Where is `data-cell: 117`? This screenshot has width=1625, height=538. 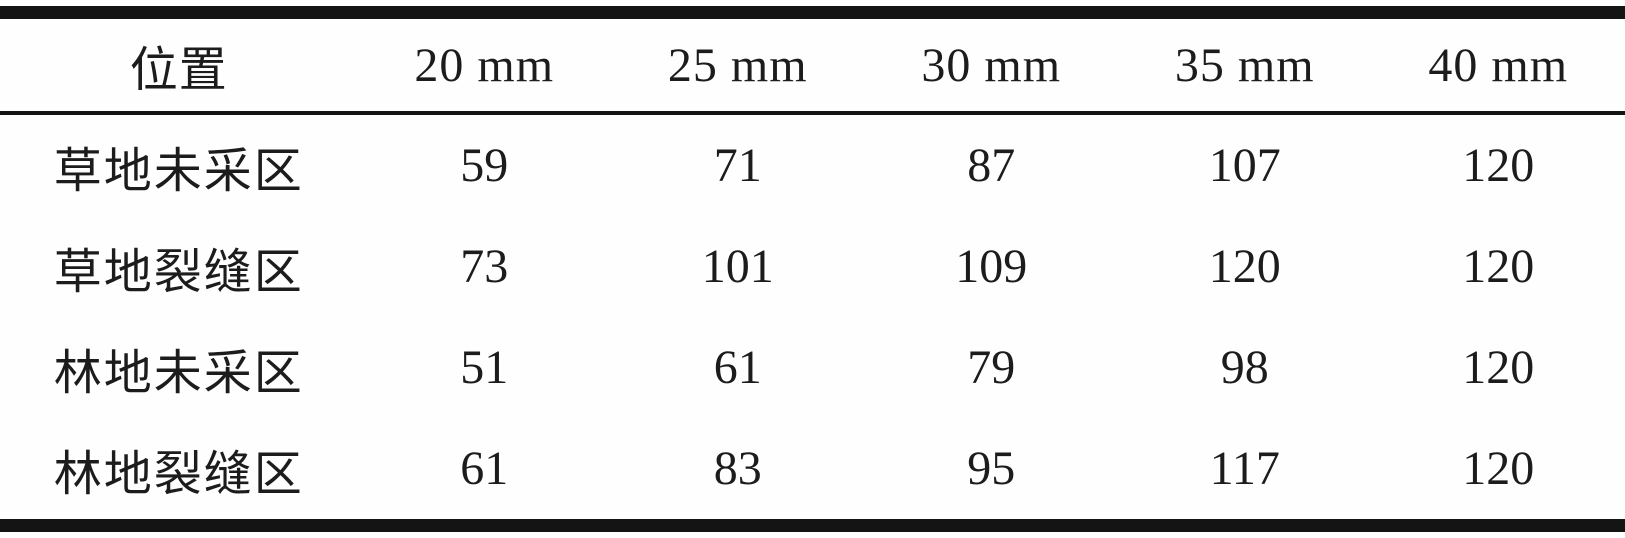
data-cell: 117 is located at coordinates (1244, 468).